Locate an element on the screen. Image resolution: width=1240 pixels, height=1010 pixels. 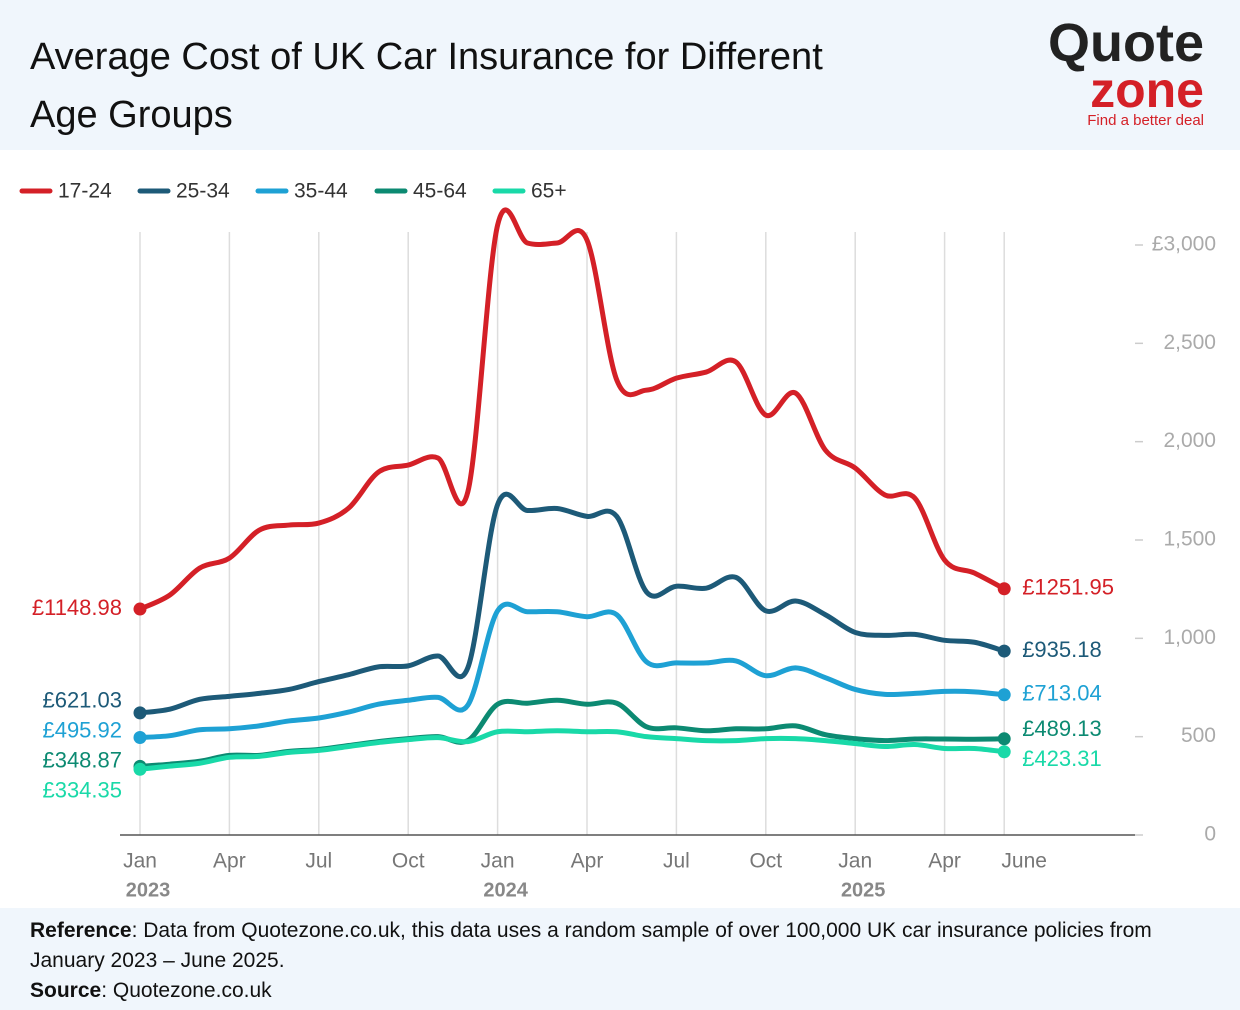
x-tick-label: June is located at coordinates (1024, 861).